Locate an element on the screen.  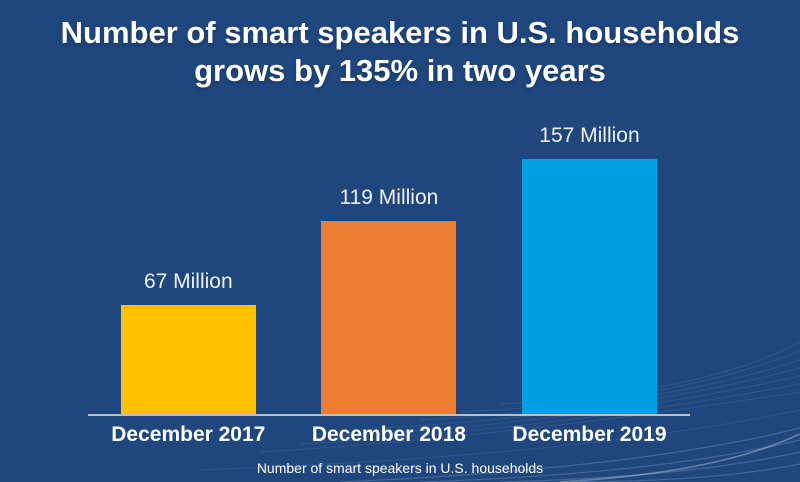
chart-title-line2: grows by 135% in two years is located at coordinates (400, 70).